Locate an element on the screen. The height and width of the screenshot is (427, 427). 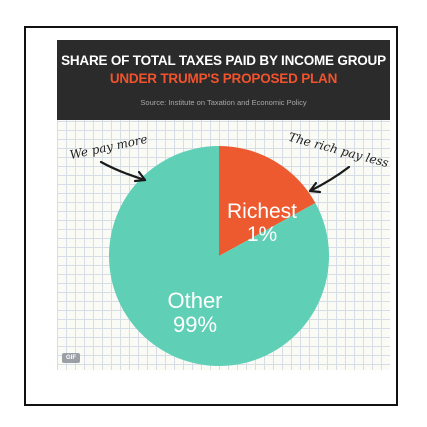
chart-subtitle: UNDER TRUMP'S PROPOSED PLAN is located at coordinates (223, 78).